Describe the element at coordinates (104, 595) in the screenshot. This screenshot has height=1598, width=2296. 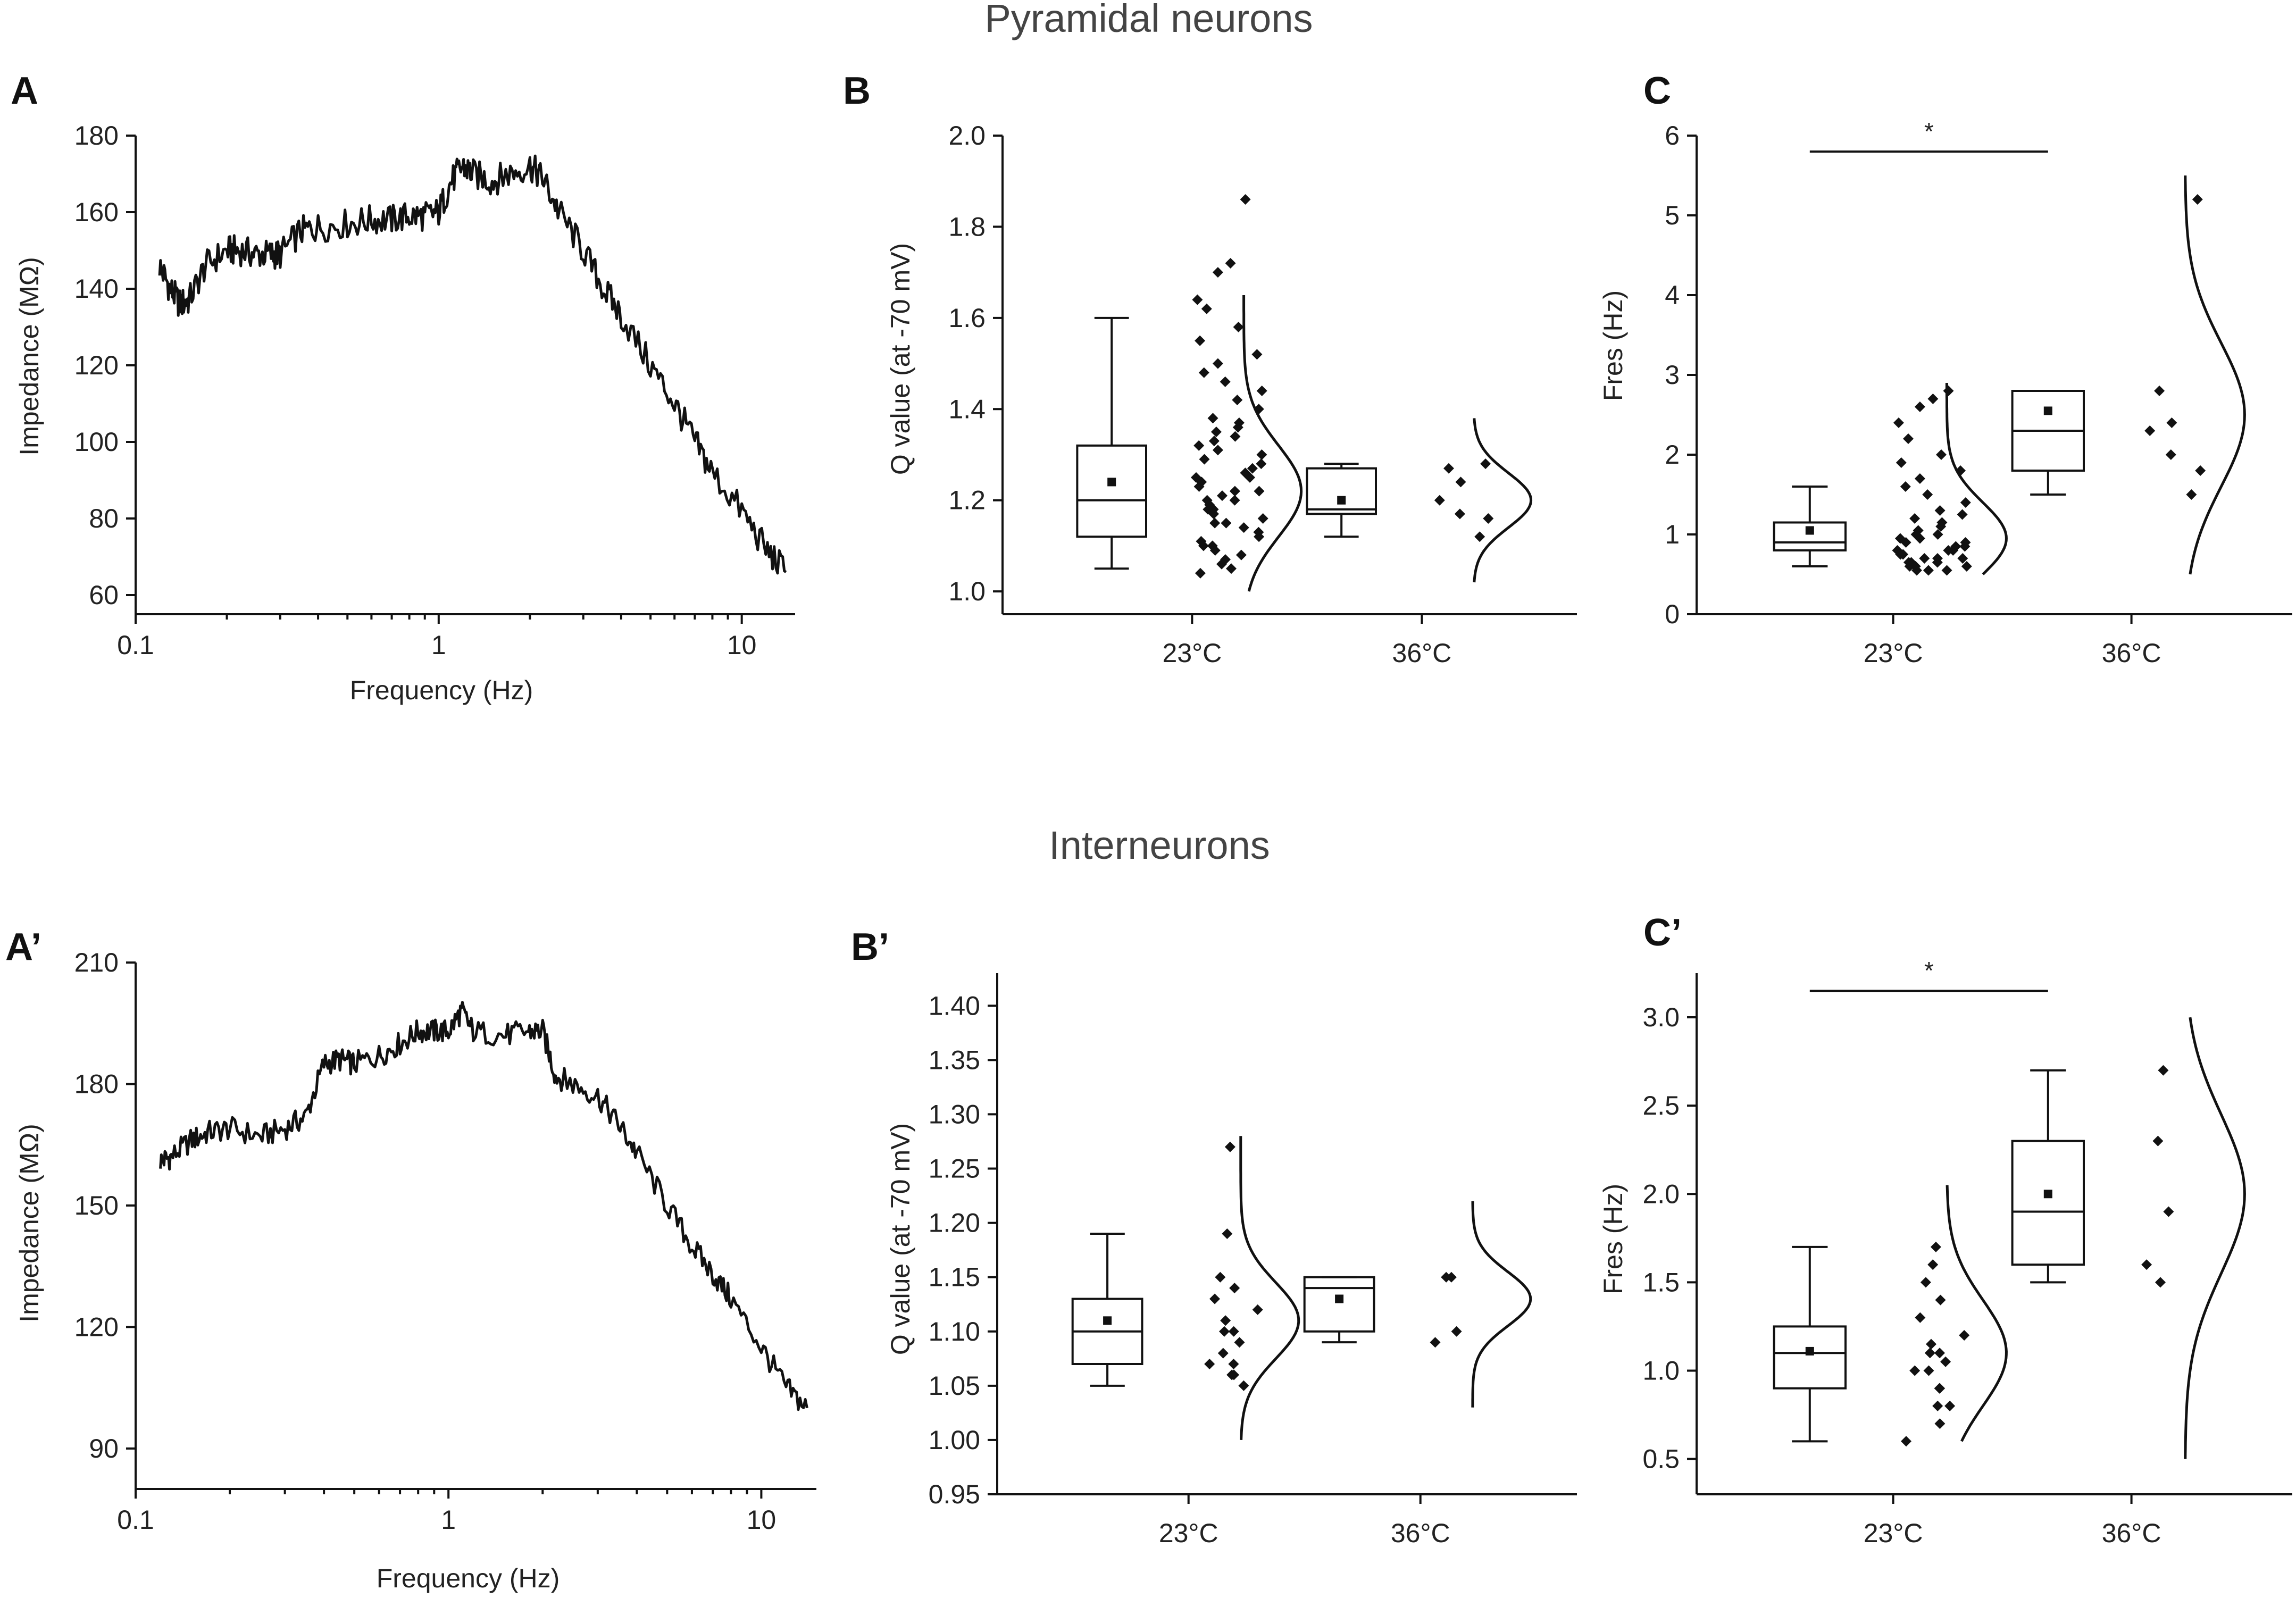
I see `y-tick-label: 60` at that location.